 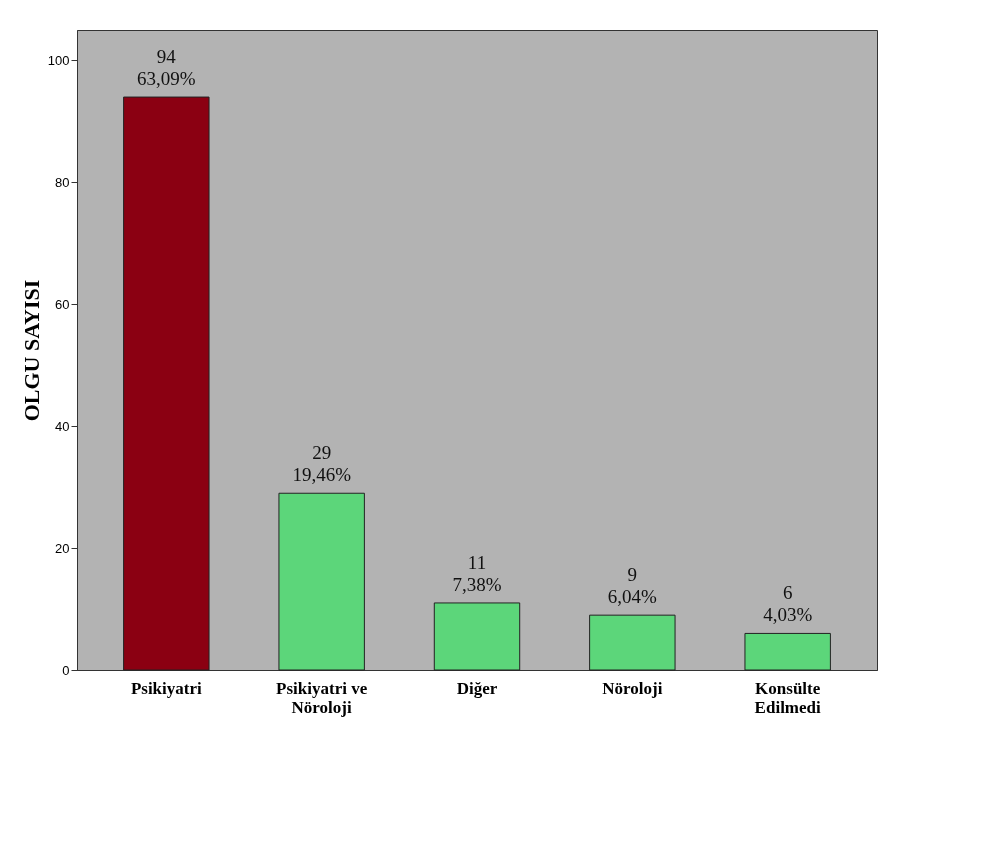 What do you see at coordinates (477, 688) in the screenshot?
I see `x-tick-label: Diğer` at bounding box center [477, 688].